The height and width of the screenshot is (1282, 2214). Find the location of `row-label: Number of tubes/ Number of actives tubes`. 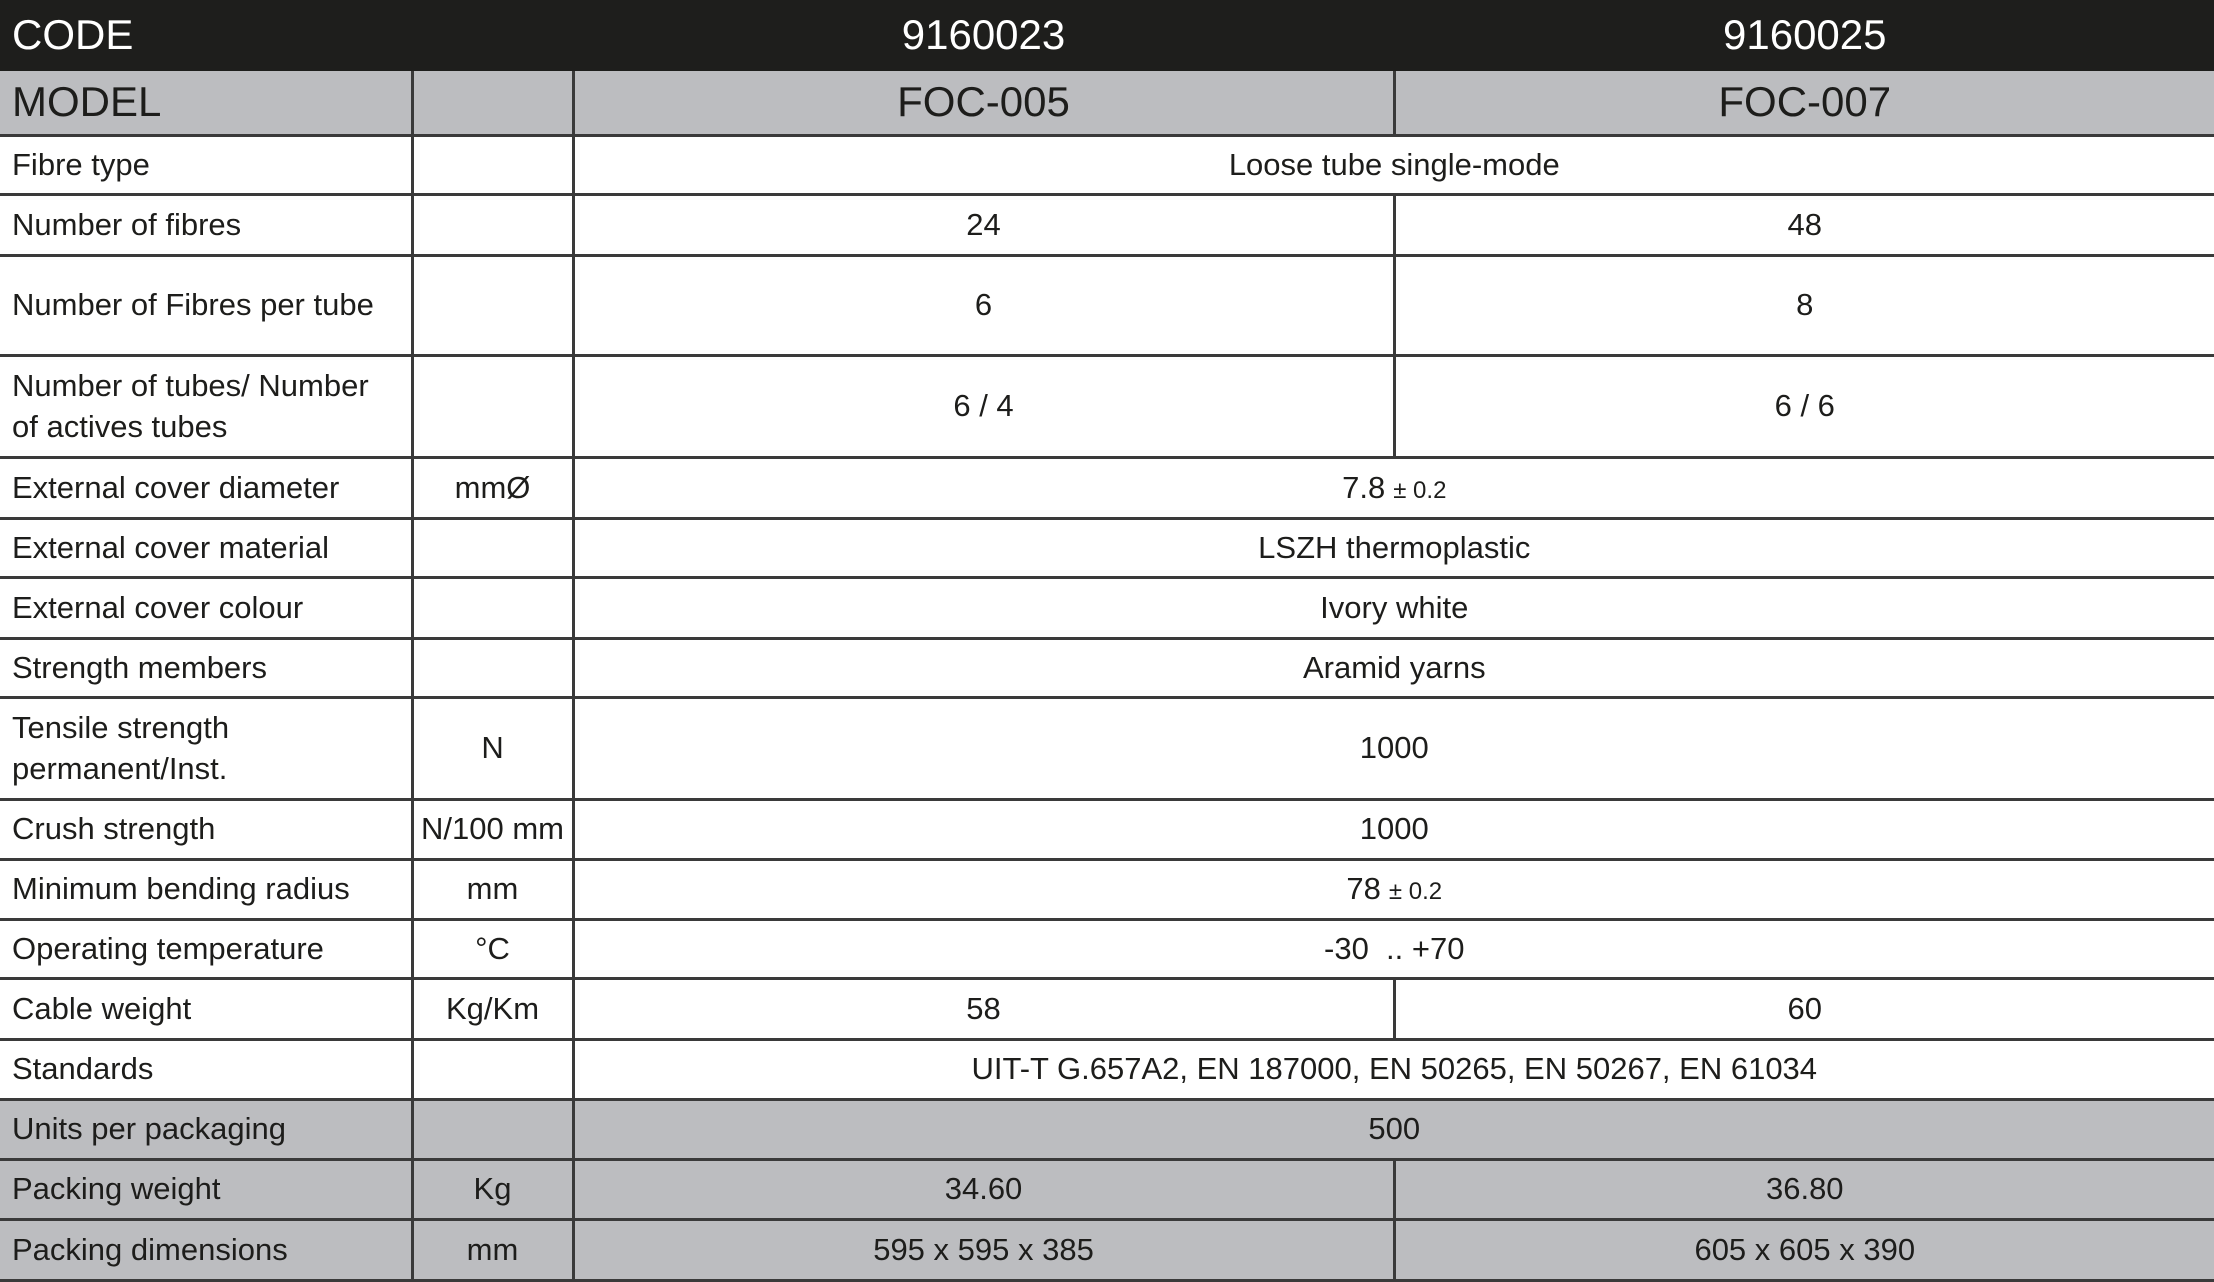

row-label: Number of tubes/ Number of actives tubes is located at coordinates (207, 406).